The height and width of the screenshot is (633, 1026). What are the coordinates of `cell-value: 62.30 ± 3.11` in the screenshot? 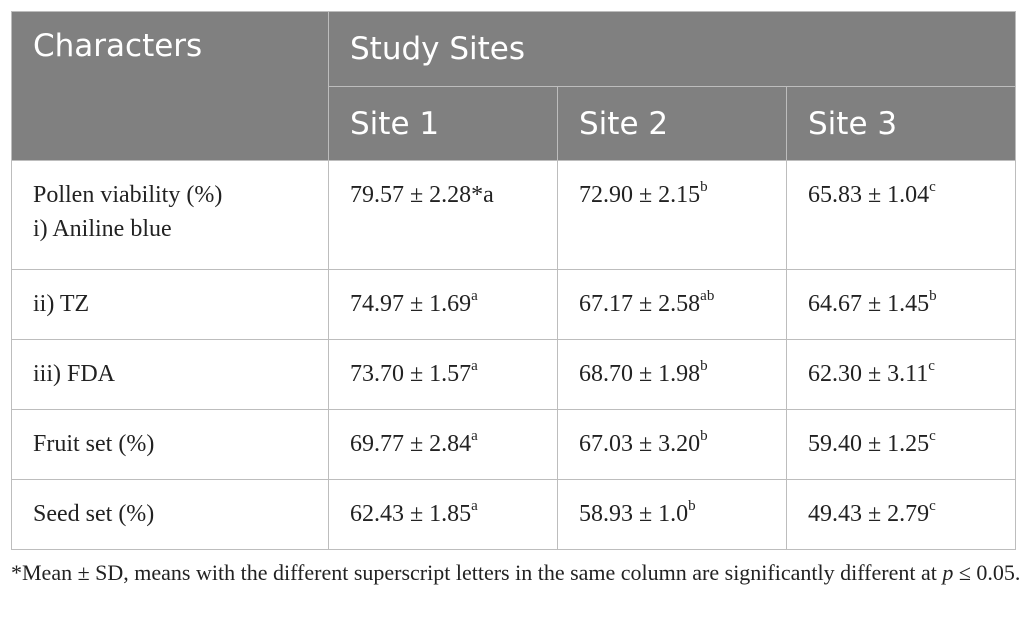 It's located at (868, 374).